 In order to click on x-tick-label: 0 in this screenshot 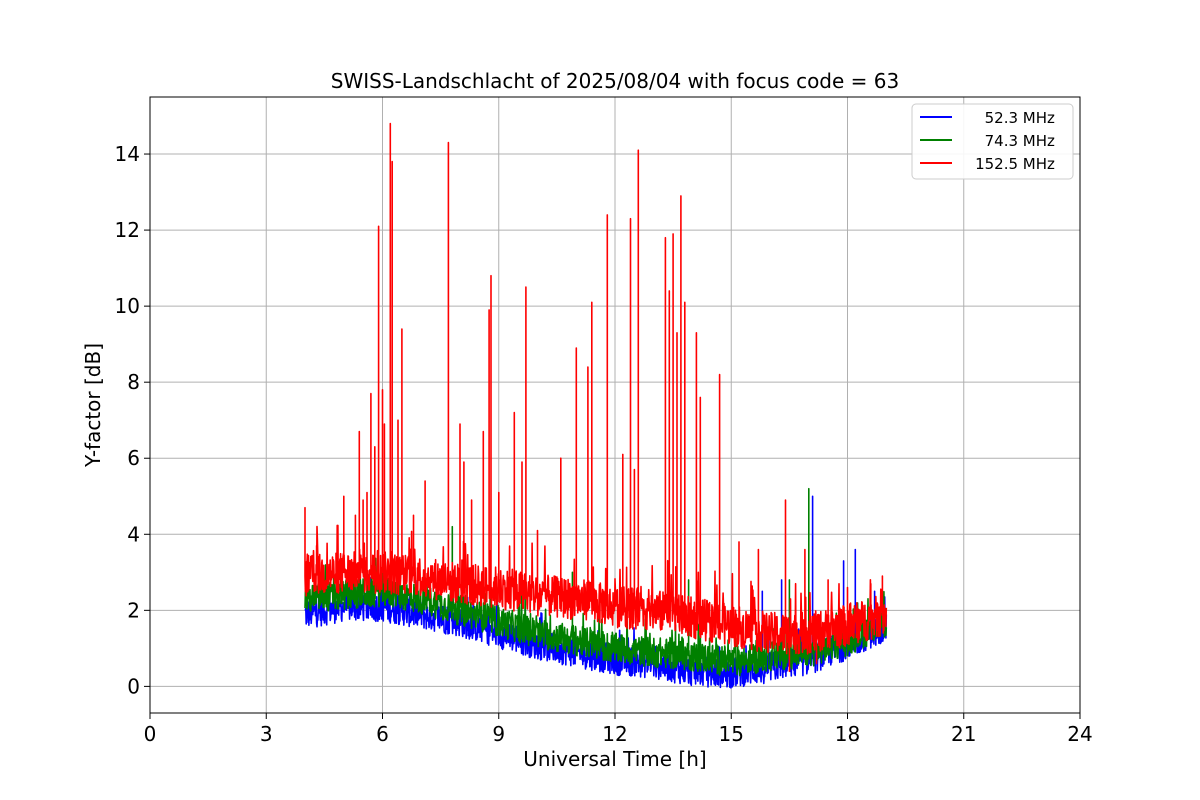, I will do `click(150, 734)`.